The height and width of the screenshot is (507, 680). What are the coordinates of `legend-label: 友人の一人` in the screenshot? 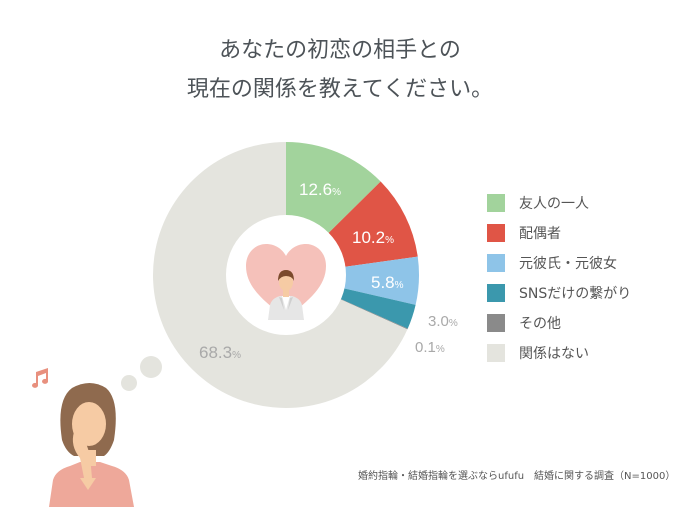 It's located at (554, 204).